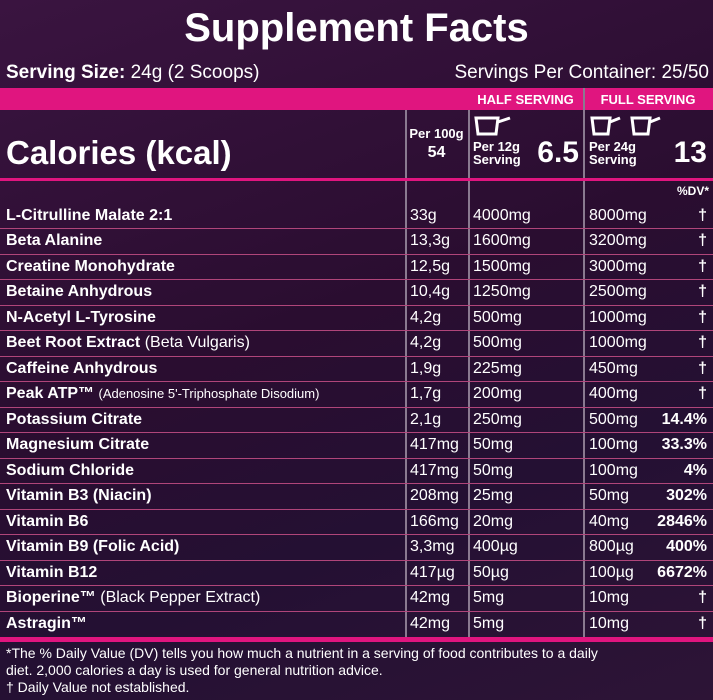 This screenshot has width=713, height=700. What do you see at coordinates (497, 393) in the screenshot?
I see `half-serving: 200mg` at bounding box center [497, 393].